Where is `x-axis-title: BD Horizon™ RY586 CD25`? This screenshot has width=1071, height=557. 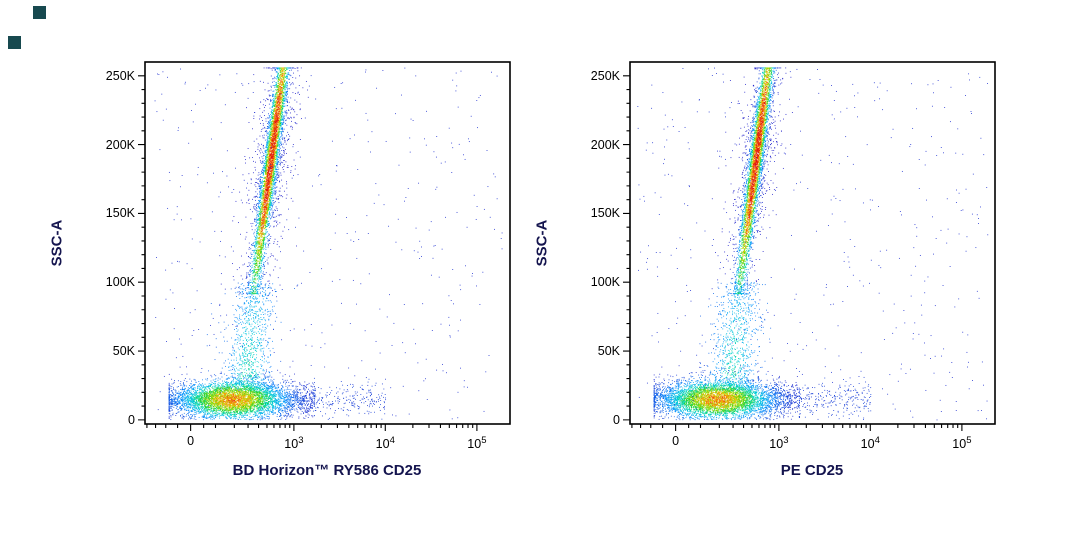 x-axis-title: BD Horizon™ RY586 CD25 is located at coordinates (327, 470).